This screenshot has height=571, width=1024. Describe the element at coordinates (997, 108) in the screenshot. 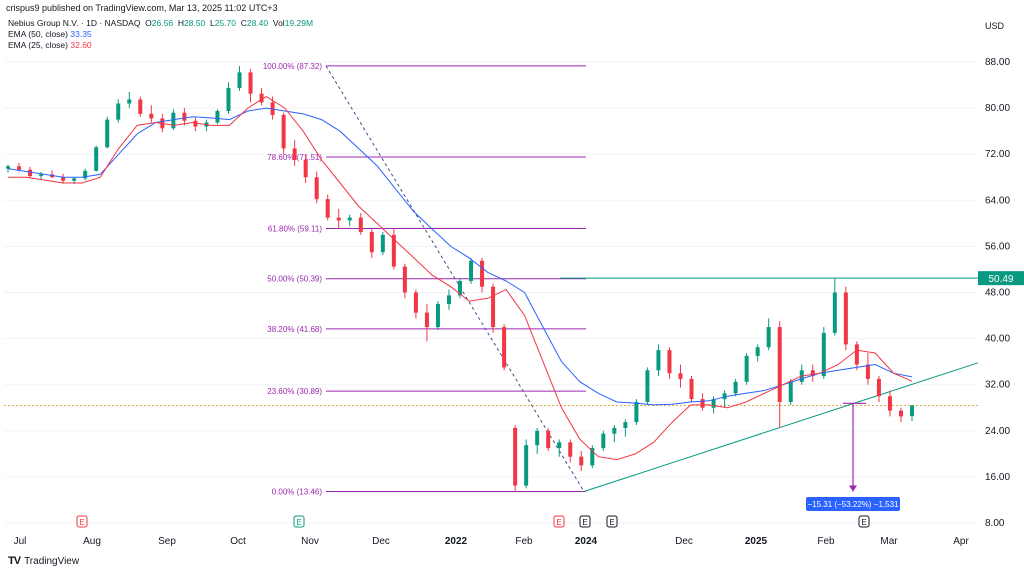

I see `y-tick-label: 80.00` at that location.